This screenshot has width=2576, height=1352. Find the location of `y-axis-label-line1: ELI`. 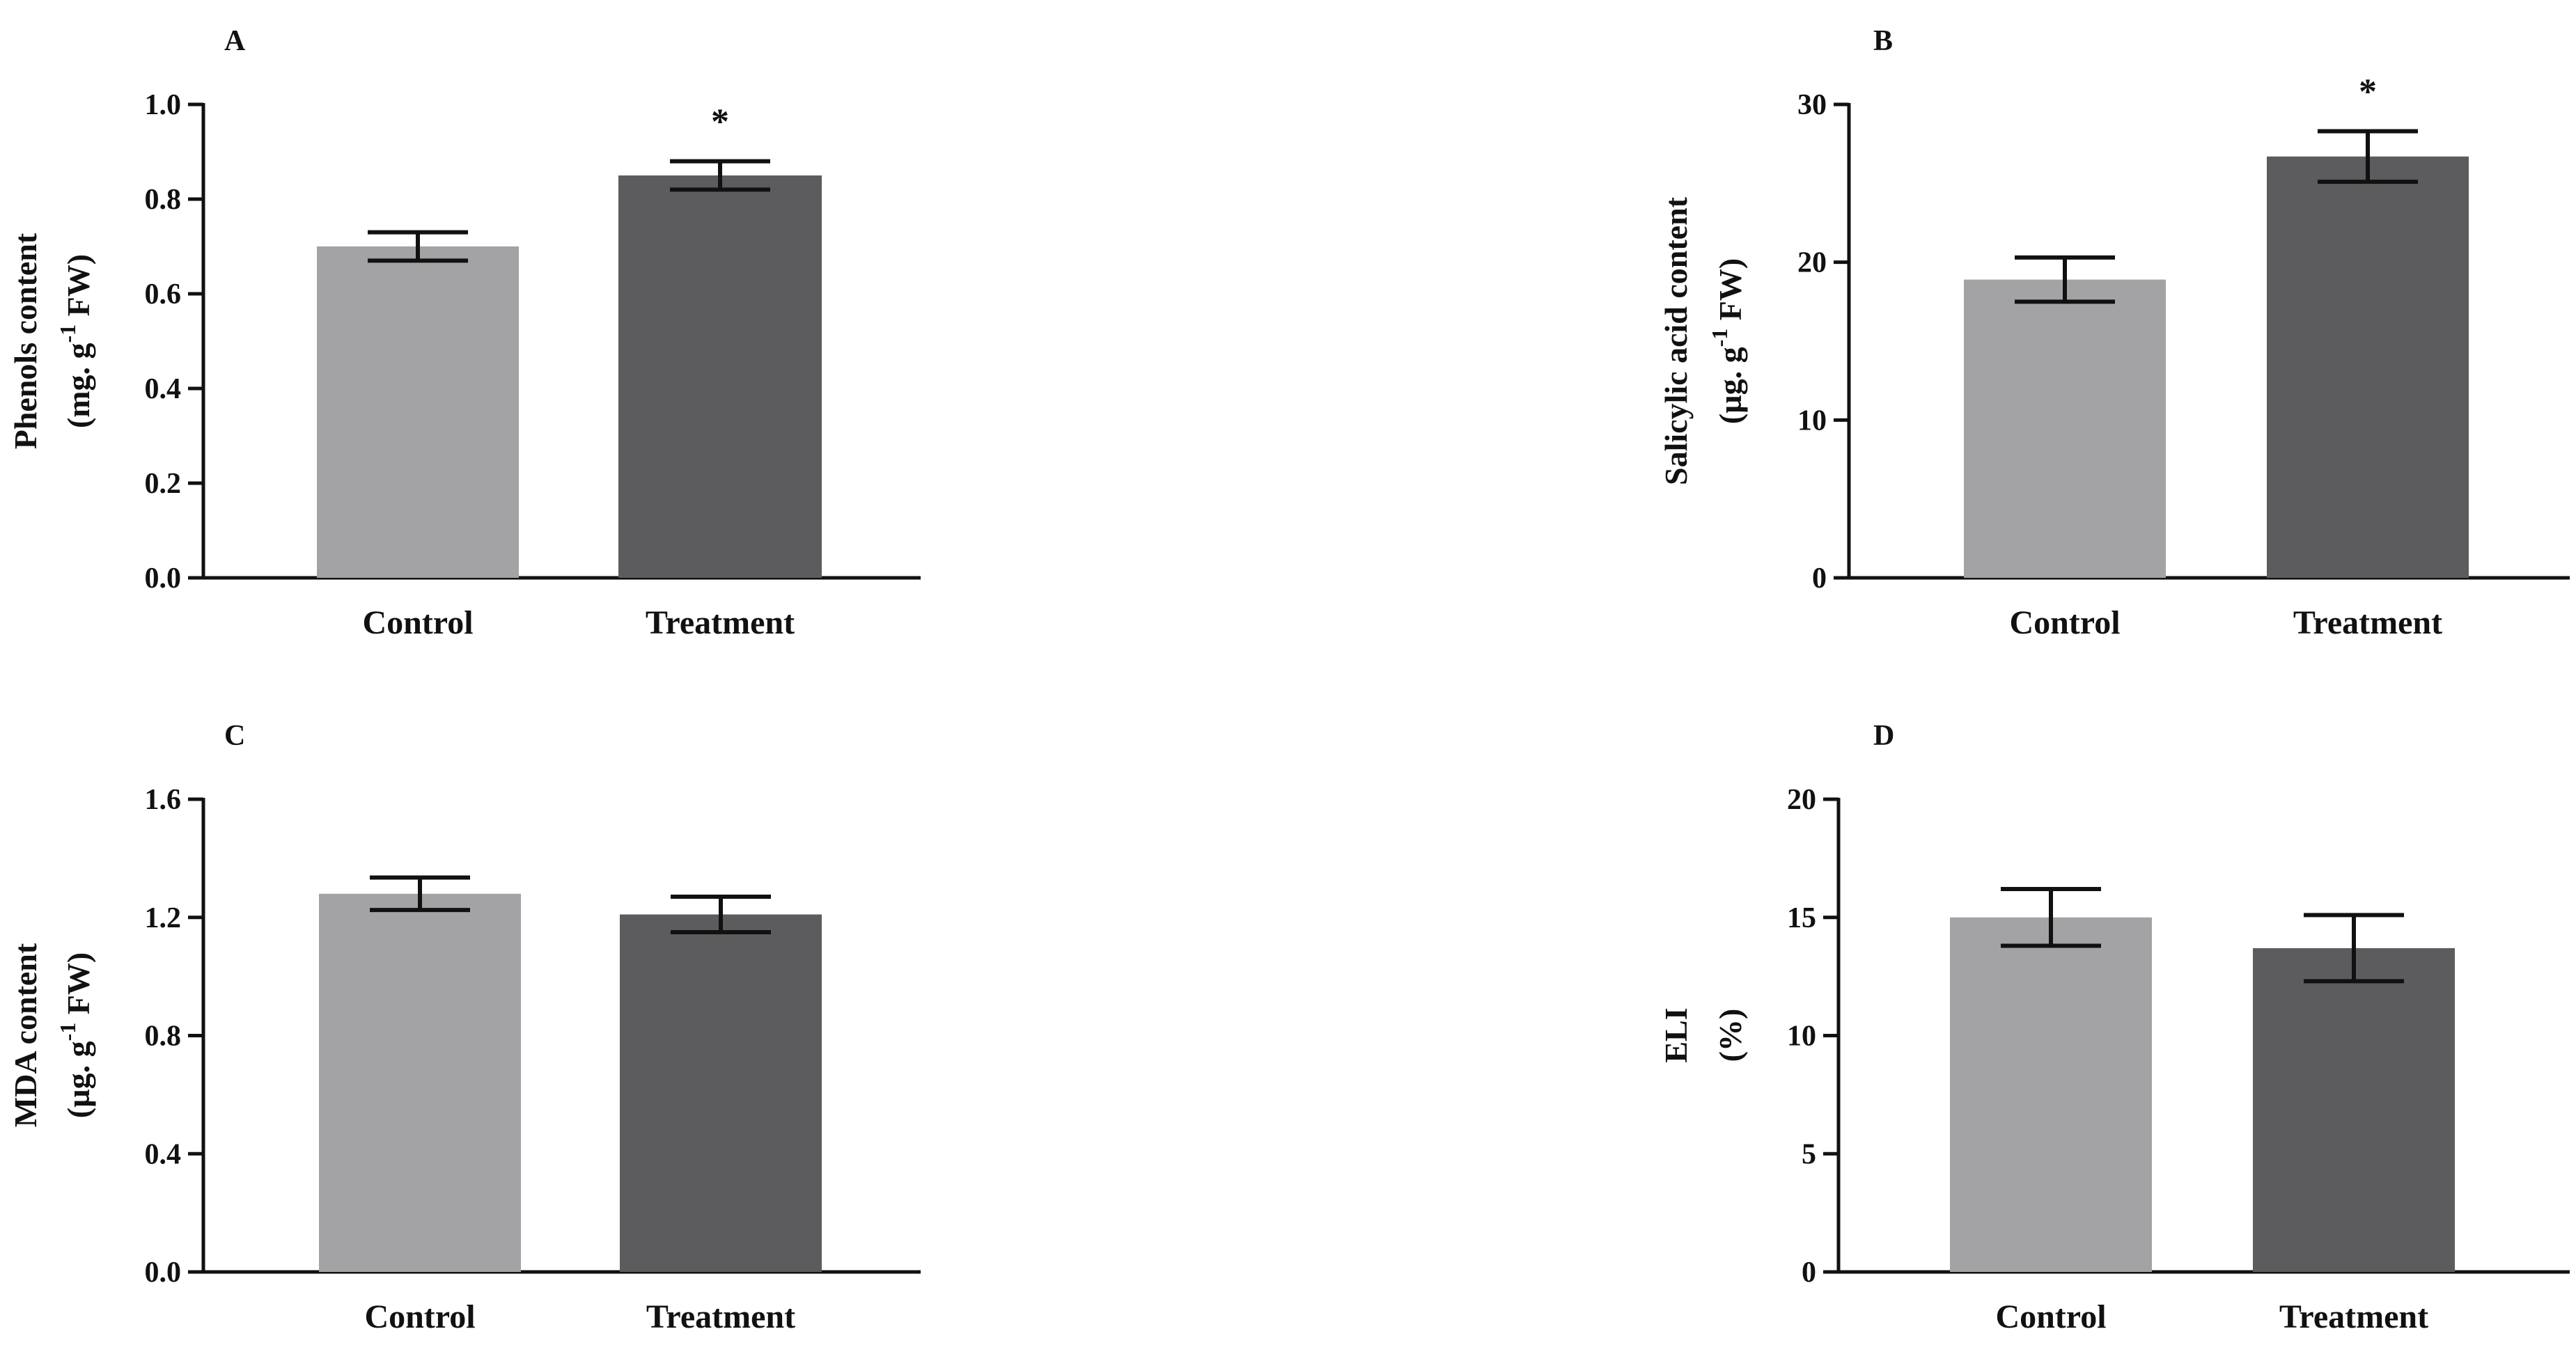

y-axis-label-line1: ELI is located at coordinates (1676, 1034).